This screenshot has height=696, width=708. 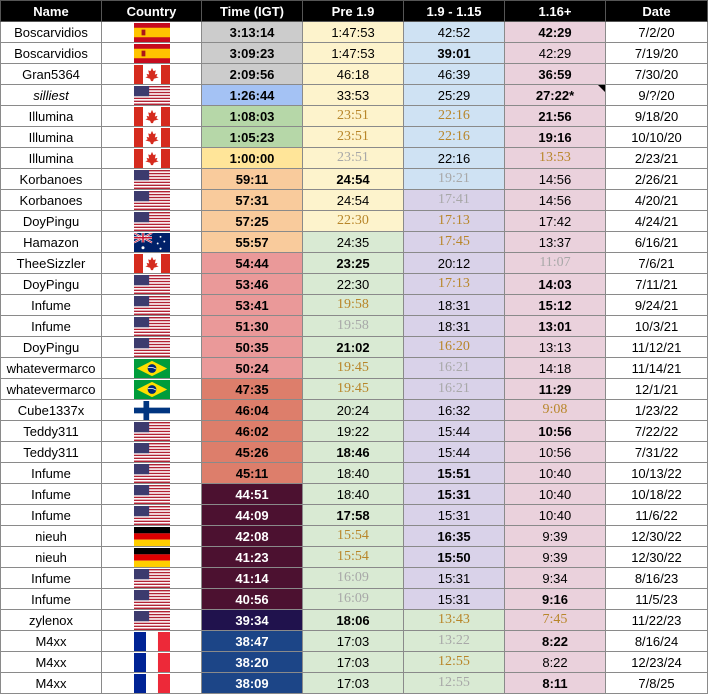 What do you see at coordinates (656, 515) in the screenshot?
I see `run-date: 11/6/22` at bounding box center [656, 515].